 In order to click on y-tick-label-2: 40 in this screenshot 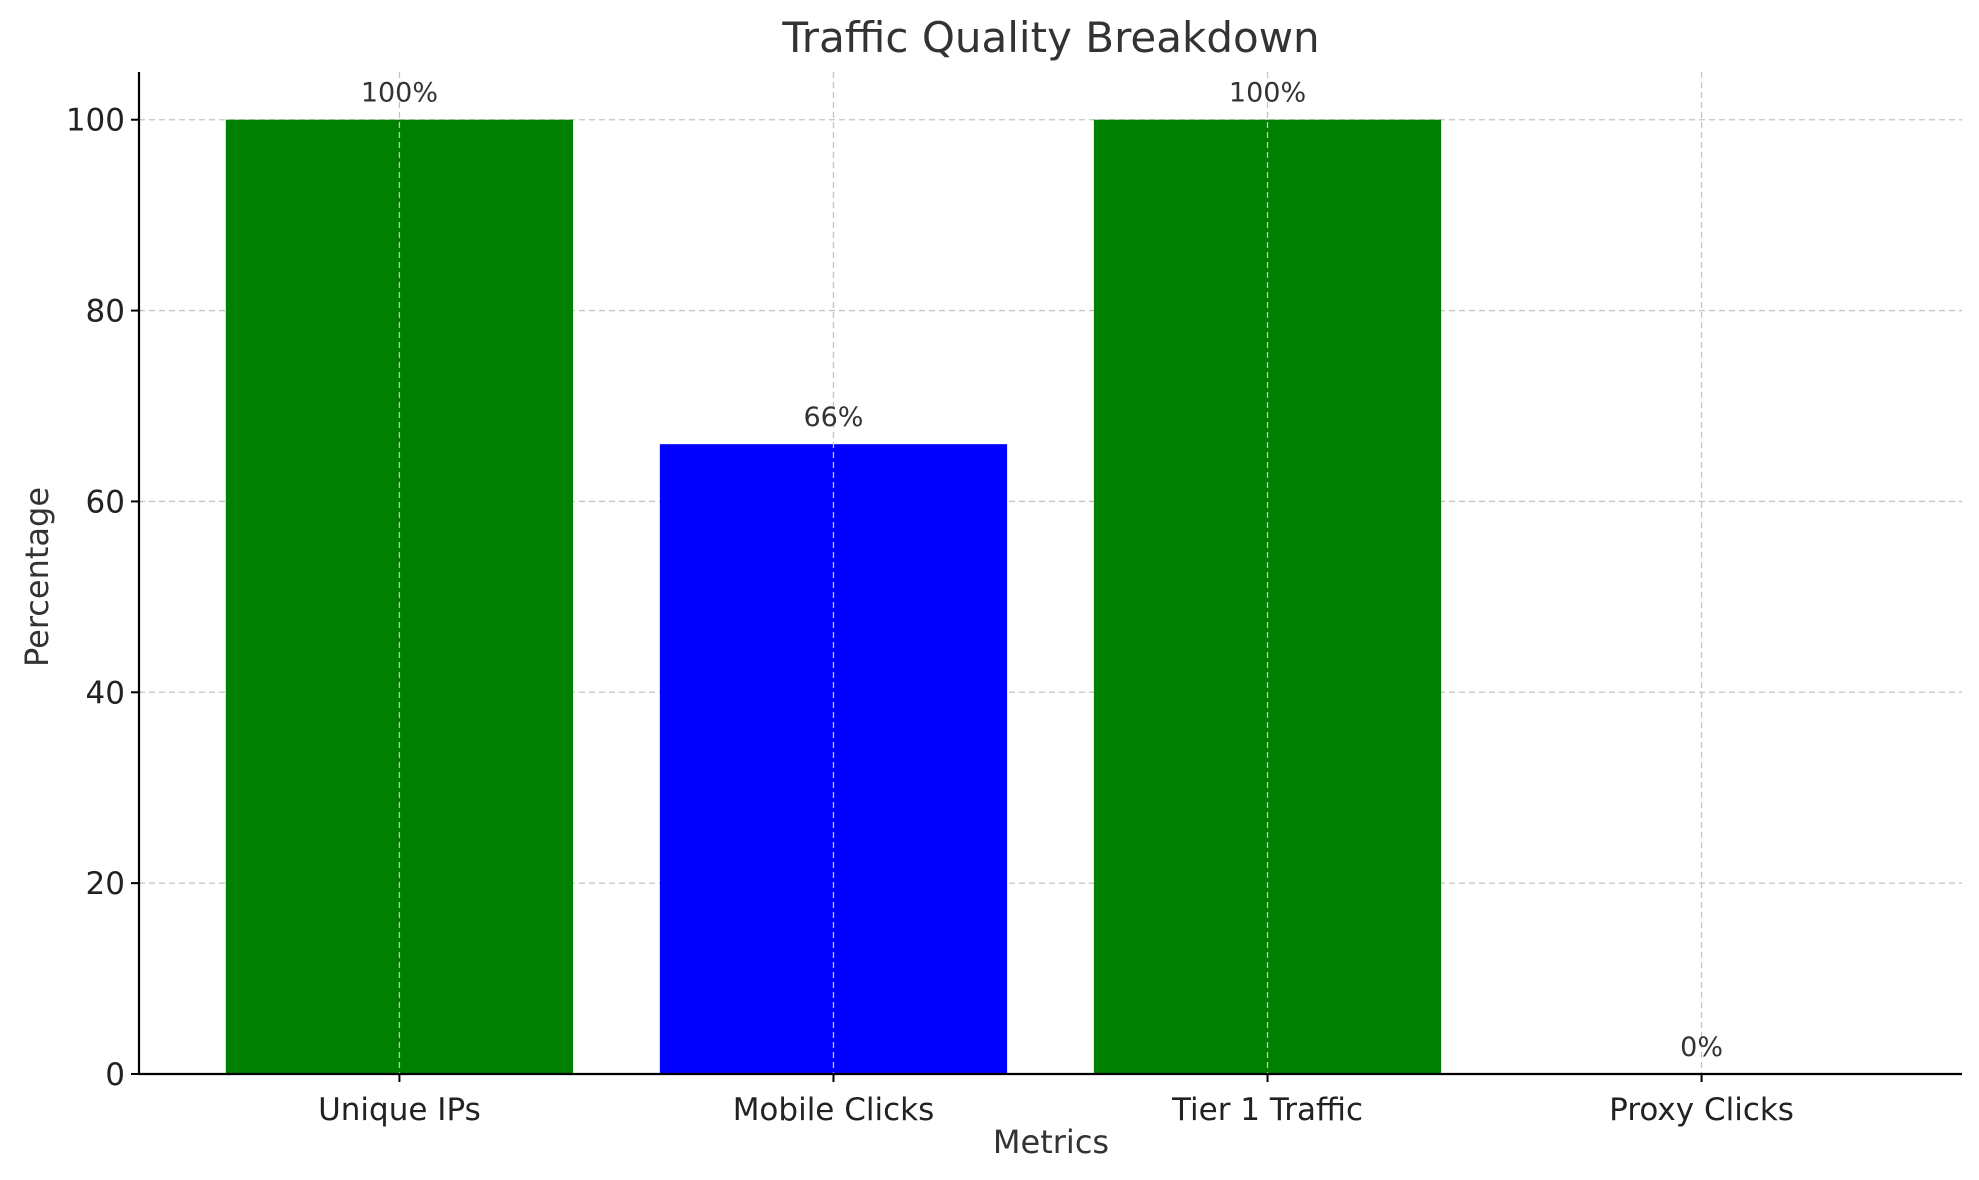, I will do `click(105, 693)`.